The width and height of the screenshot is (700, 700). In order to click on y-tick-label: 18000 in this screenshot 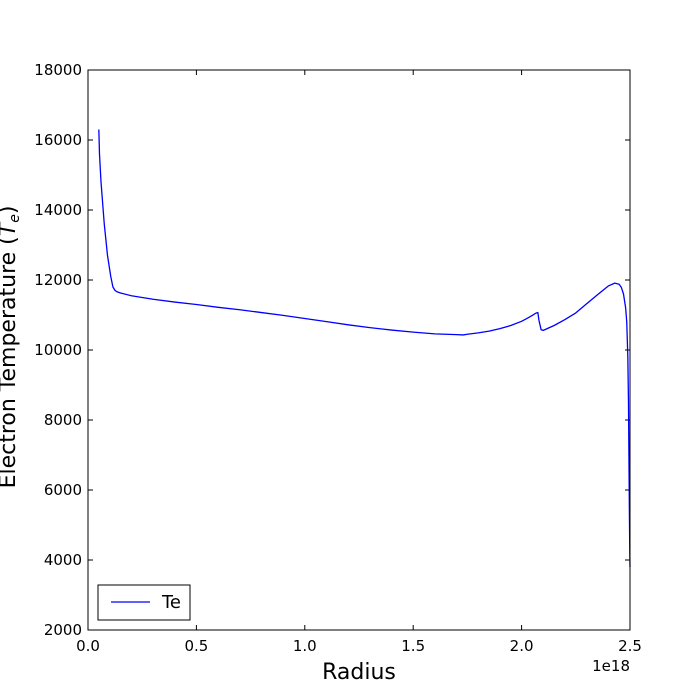, I will do `click(58, 70)`.